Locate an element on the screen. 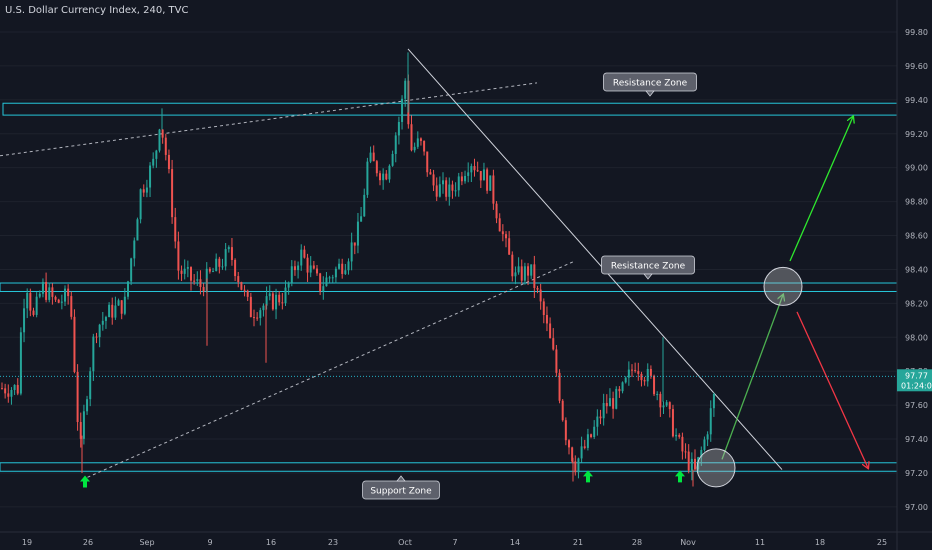  time-tick-label: 21 is located at coordinates (578, 542).